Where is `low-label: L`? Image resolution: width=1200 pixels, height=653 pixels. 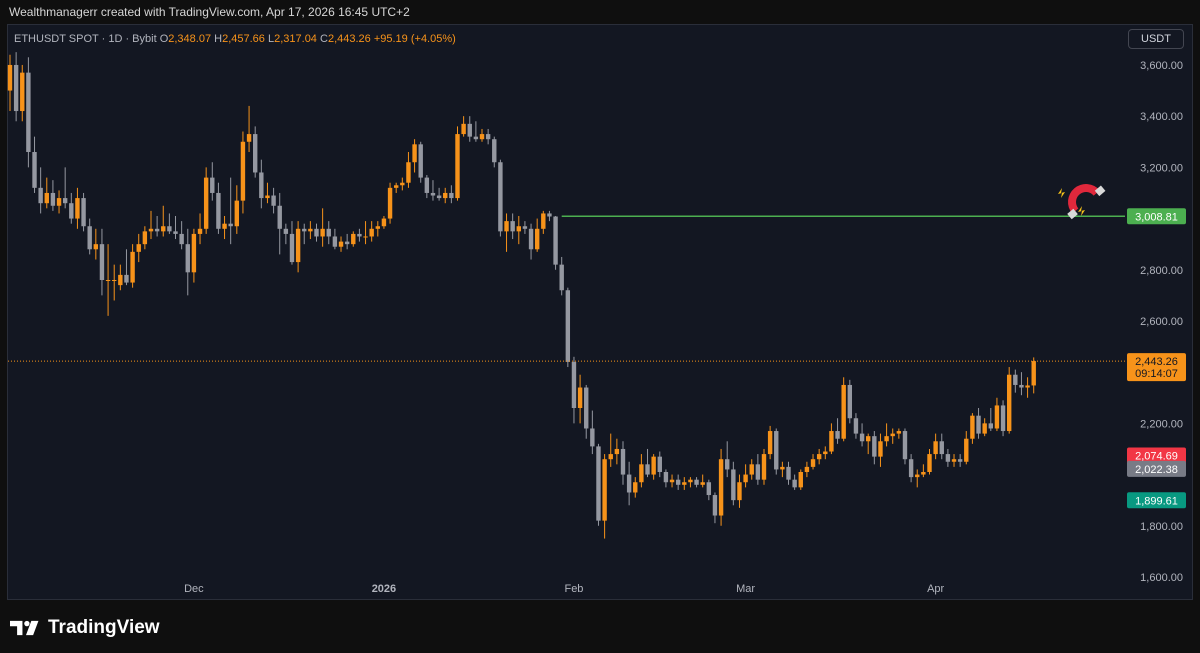 low-label: L is located at coordinates (271, 39).